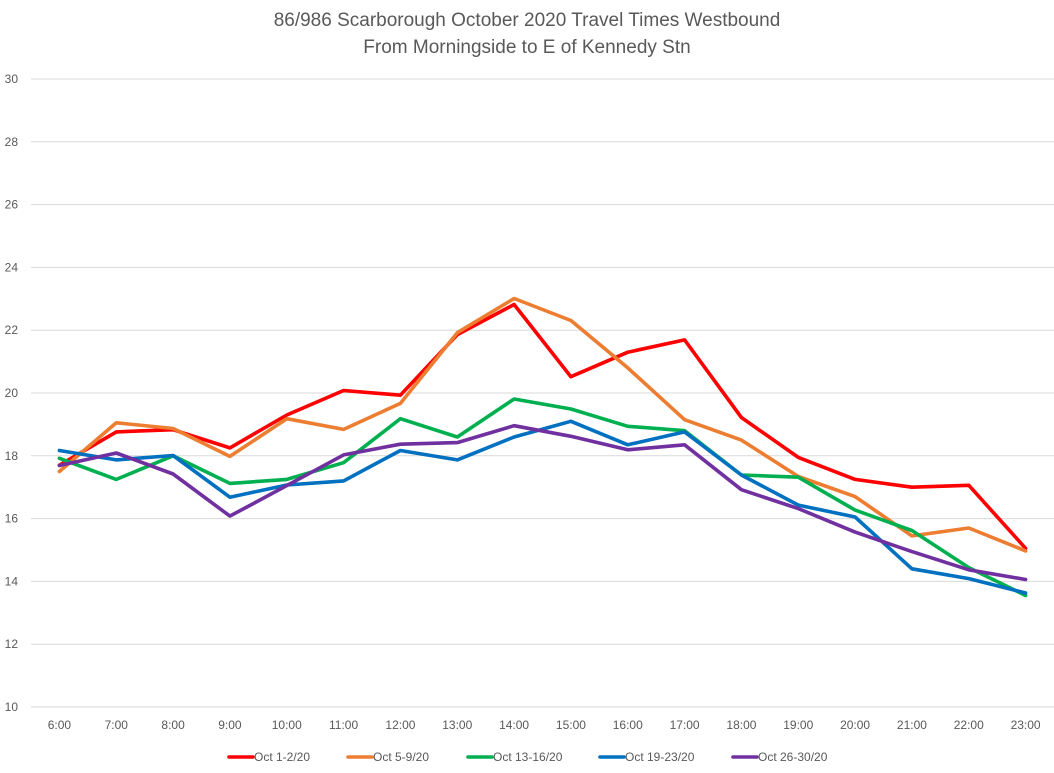 The width and height of the screenshot is (1054, 773). I want to click on legend-item: Oct 1-2/20, so click(268, 757).